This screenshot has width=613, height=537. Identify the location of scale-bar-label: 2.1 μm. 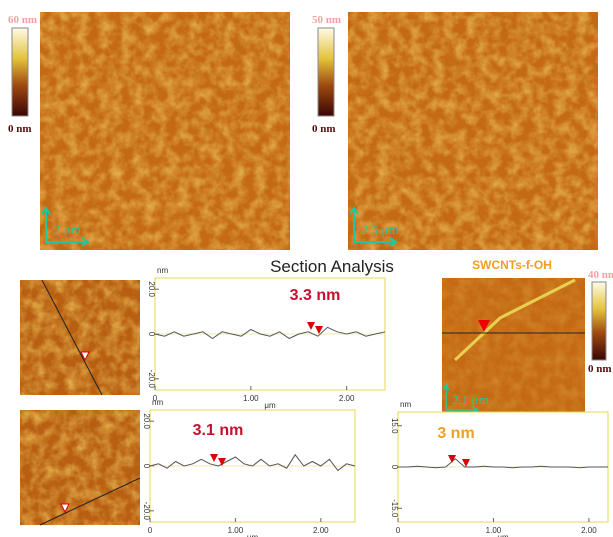
(470, 399).